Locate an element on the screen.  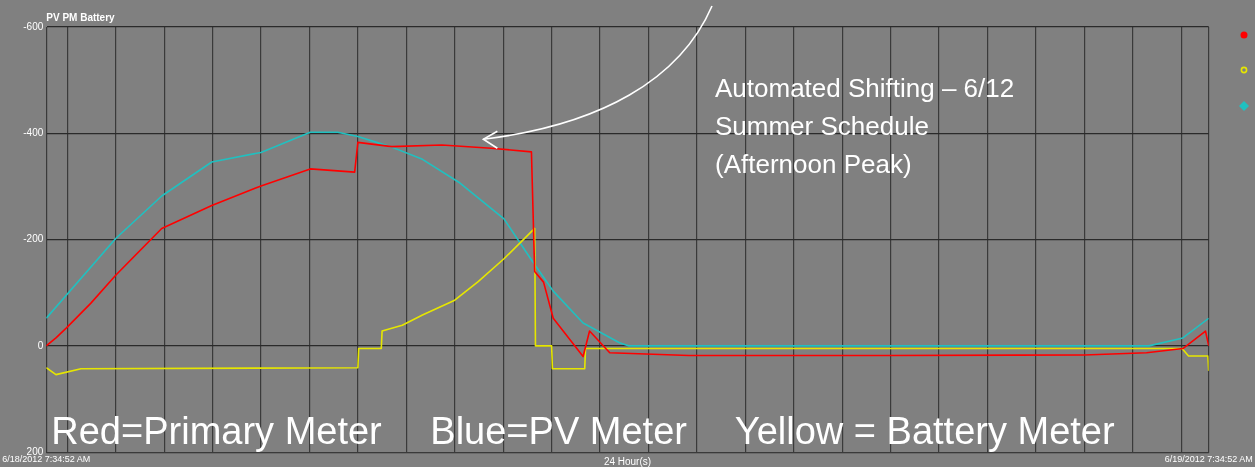
y-tick-label: -600 is located at coordinates (33, 26).